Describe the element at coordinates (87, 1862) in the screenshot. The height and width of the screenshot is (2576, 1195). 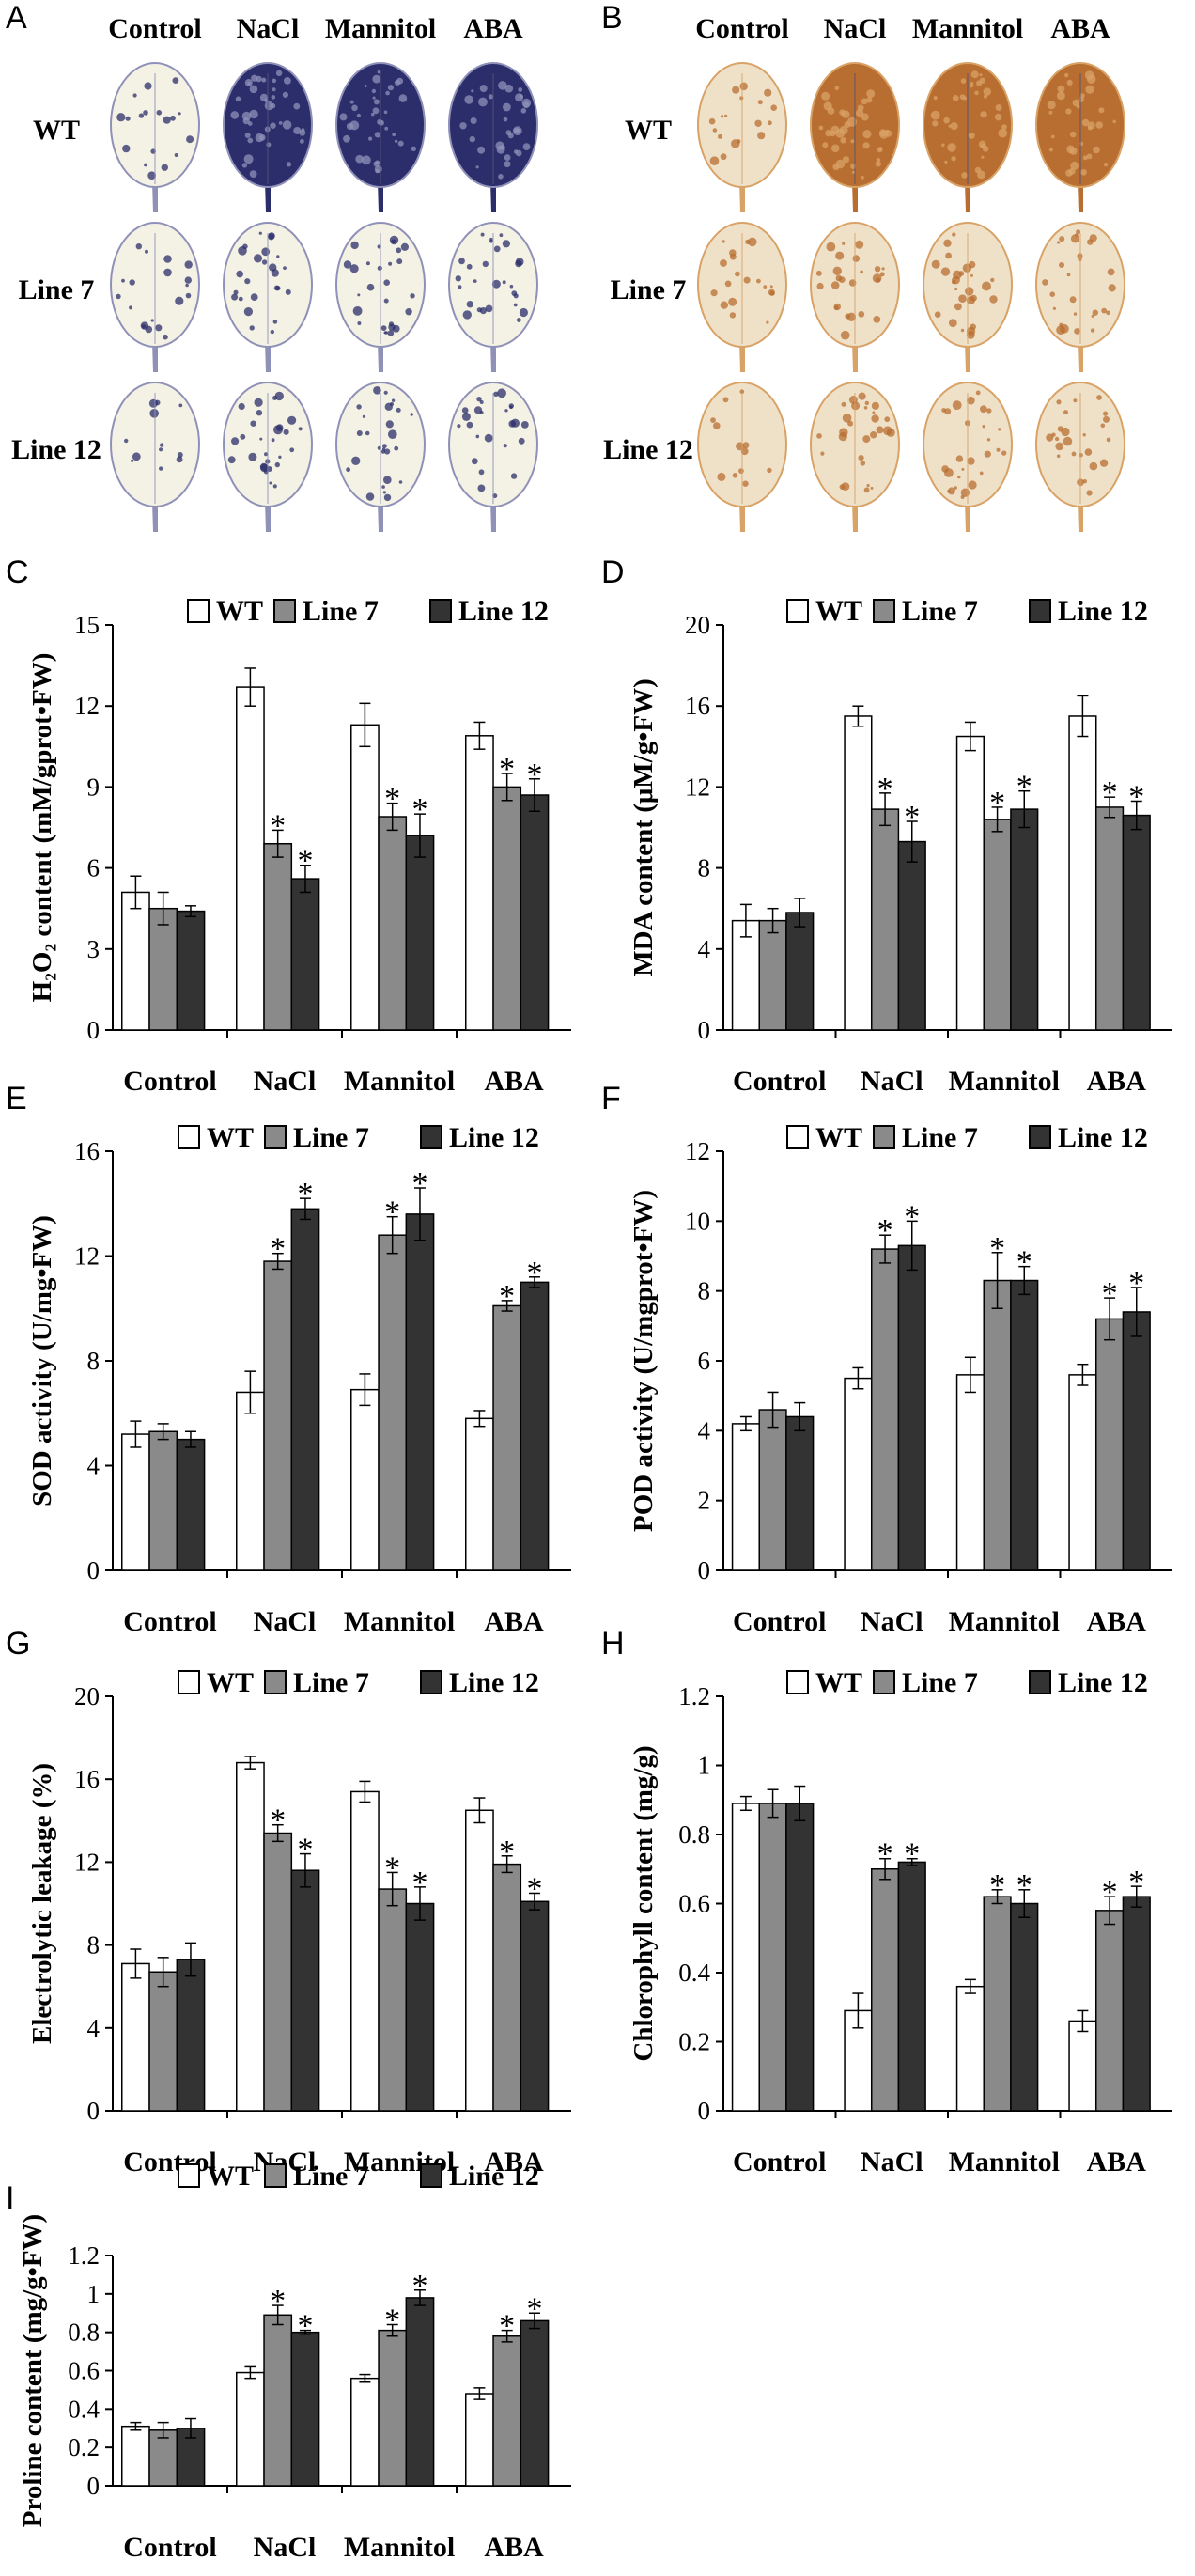
I see `y-tick-label: 12` at that location.